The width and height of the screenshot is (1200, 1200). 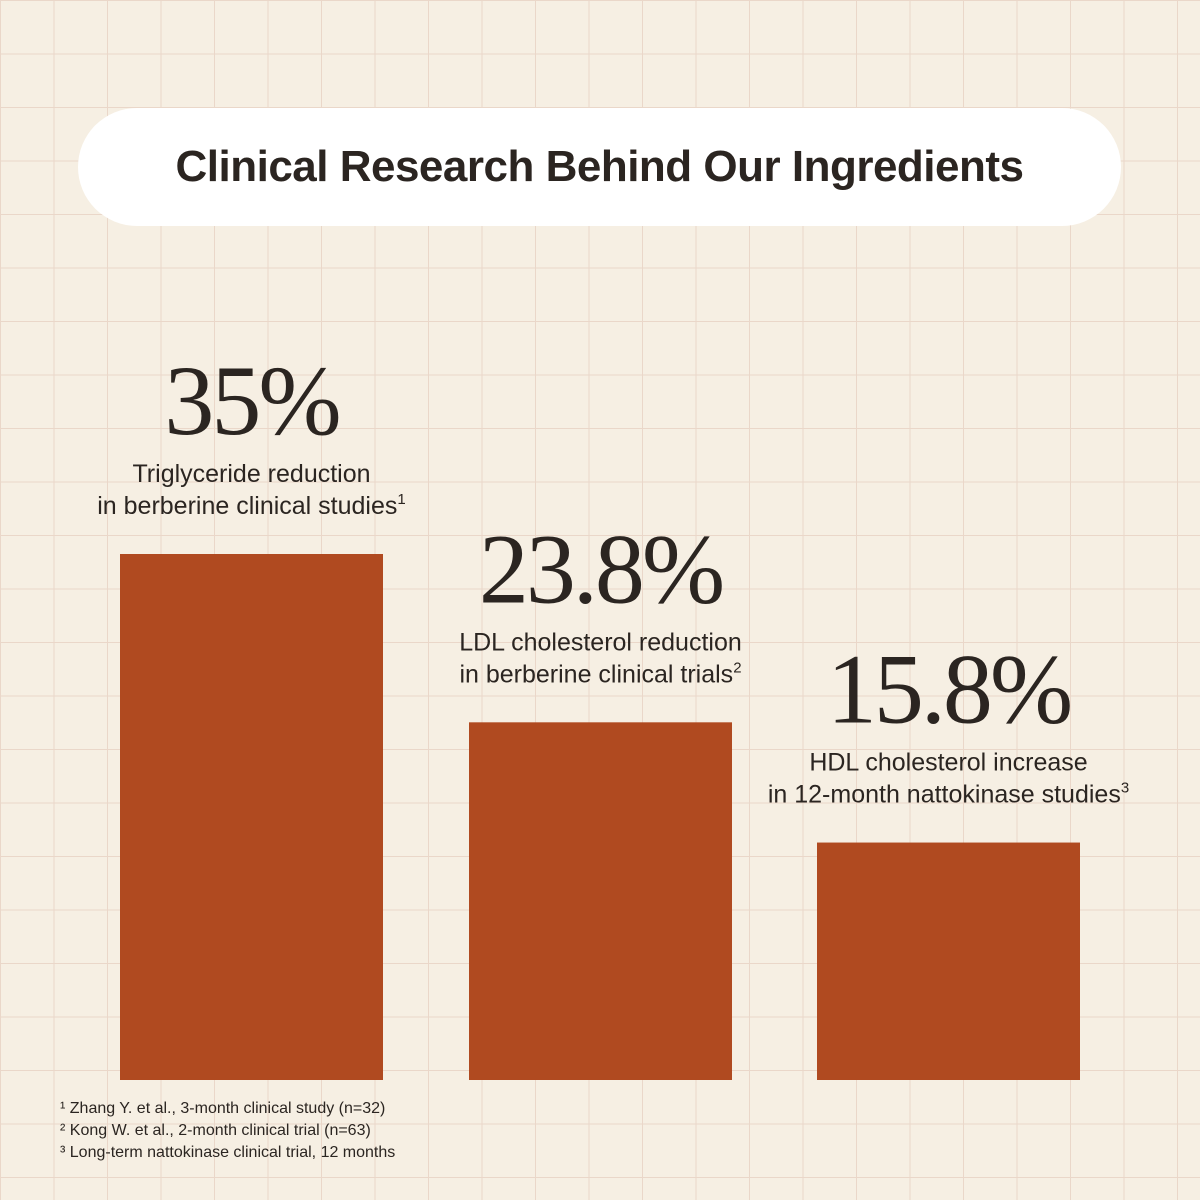 I want to click on title-pill: Clinical Research Behind Our Ingredients, so click(x=599, y=167).